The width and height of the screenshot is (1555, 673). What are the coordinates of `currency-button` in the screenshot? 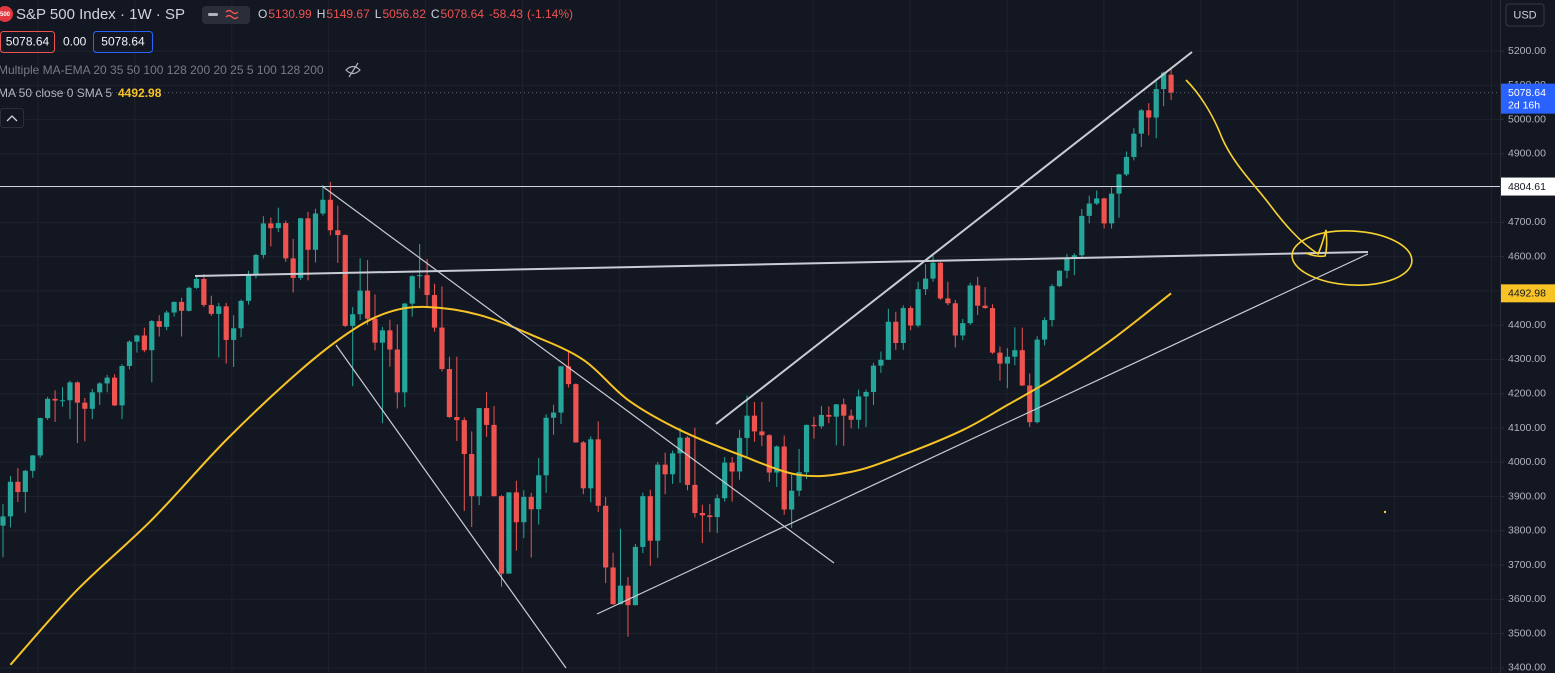 It's located at (1525, 15).